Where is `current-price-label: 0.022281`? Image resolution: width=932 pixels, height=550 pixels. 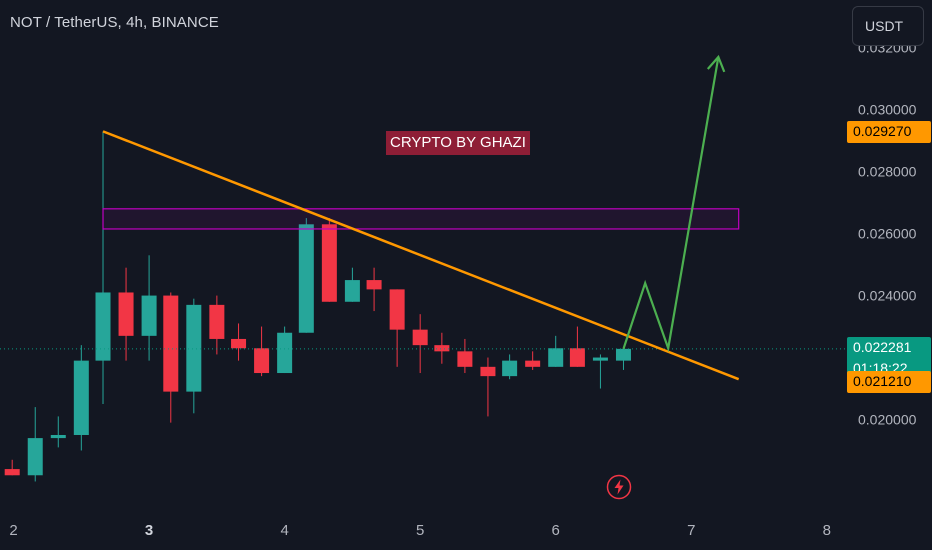
current-price-label: 0.022281 is located at coordinates (882, 346).